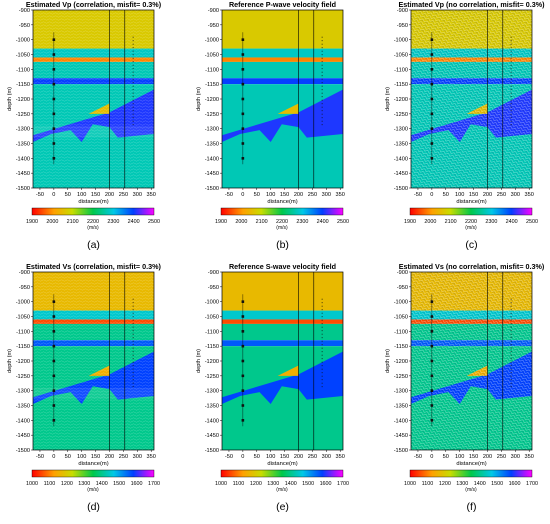 Image resolution: width=550 pixels, height=524 pixels. Describe the element at coordinates (515, 457) in the screenshot. I see `x-tick-label: 300` at that location.